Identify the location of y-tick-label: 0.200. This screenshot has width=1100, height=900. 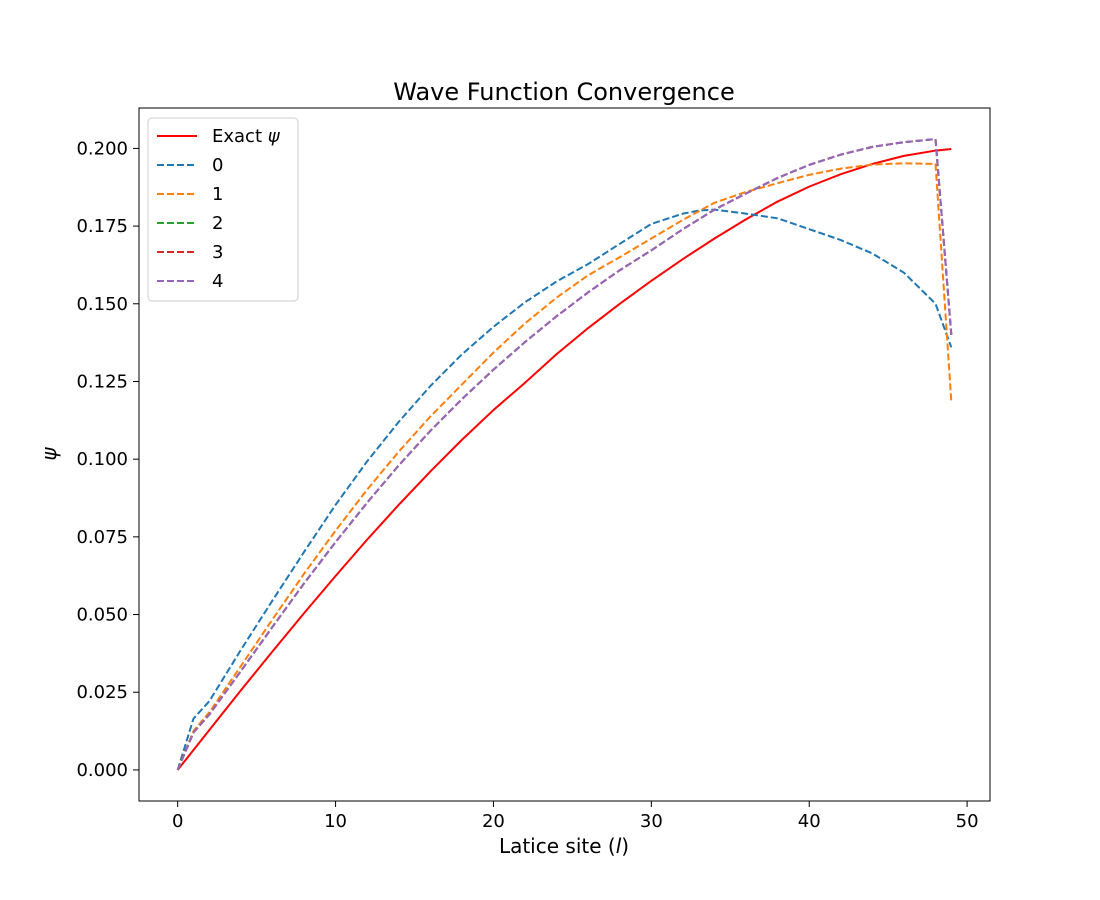
(102, 148).